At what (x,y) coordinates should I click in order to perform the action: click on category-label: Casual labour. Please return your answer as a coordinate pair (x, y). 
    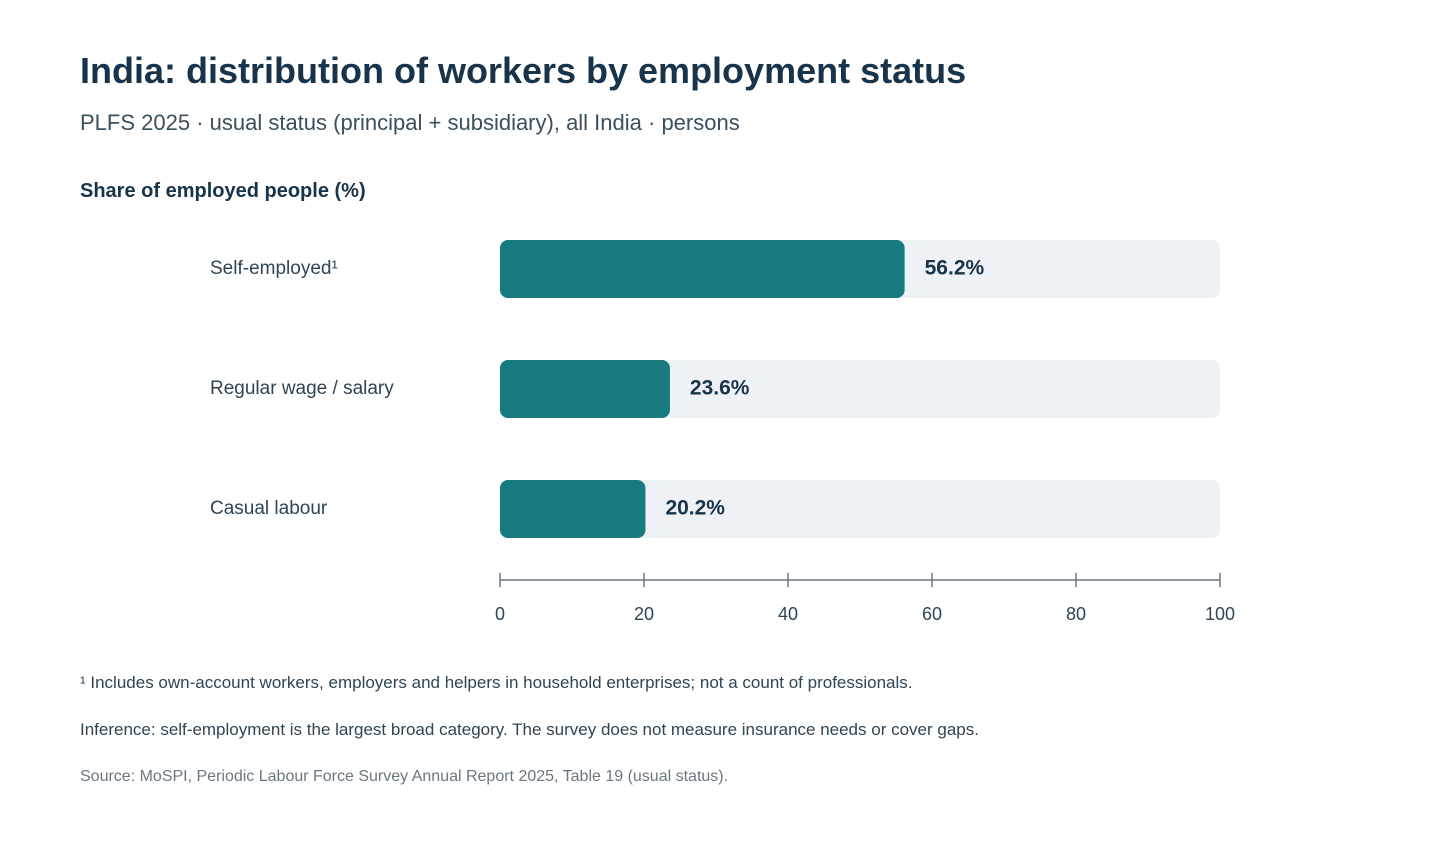
    Looking at the image, I should click on (269, 508).